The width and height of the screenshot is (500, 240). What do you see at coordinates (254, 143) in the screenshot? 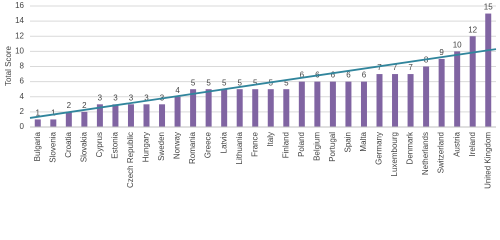
I see `x-tick-label: France` at bounding box center [254, 143].